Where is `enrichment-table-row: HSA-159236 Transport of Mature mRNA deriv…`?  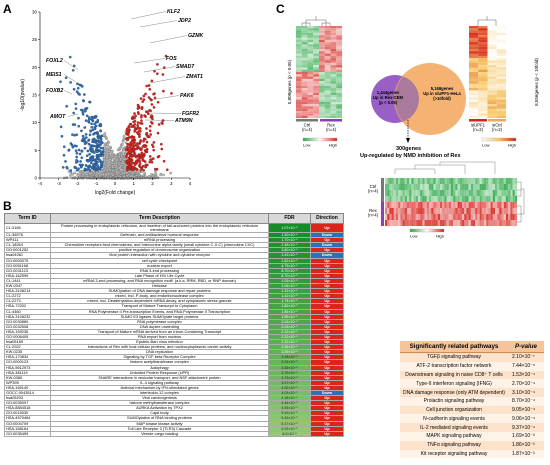 enrichment-table-row: HSA-159236 Transport of Mature mRNA deriv… is located at coordinates (174, 331).